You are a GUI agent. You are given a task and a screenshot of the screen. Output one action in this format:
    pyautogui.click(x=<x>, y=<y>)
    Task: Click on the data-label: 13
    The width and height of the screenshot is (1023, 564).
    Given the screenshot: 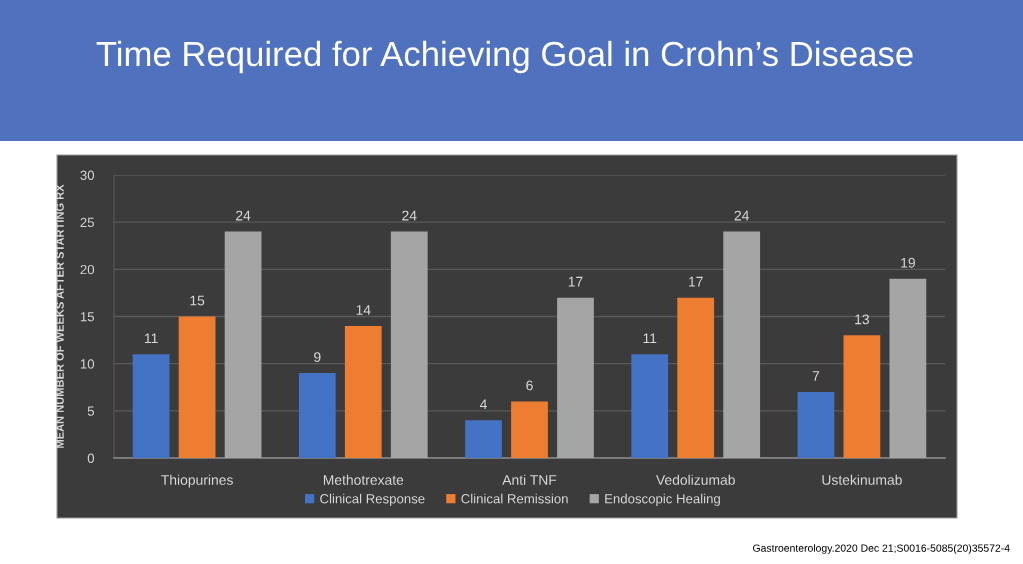 What is the action you would take?
    pyautogui.click(x=862, y=319)
    